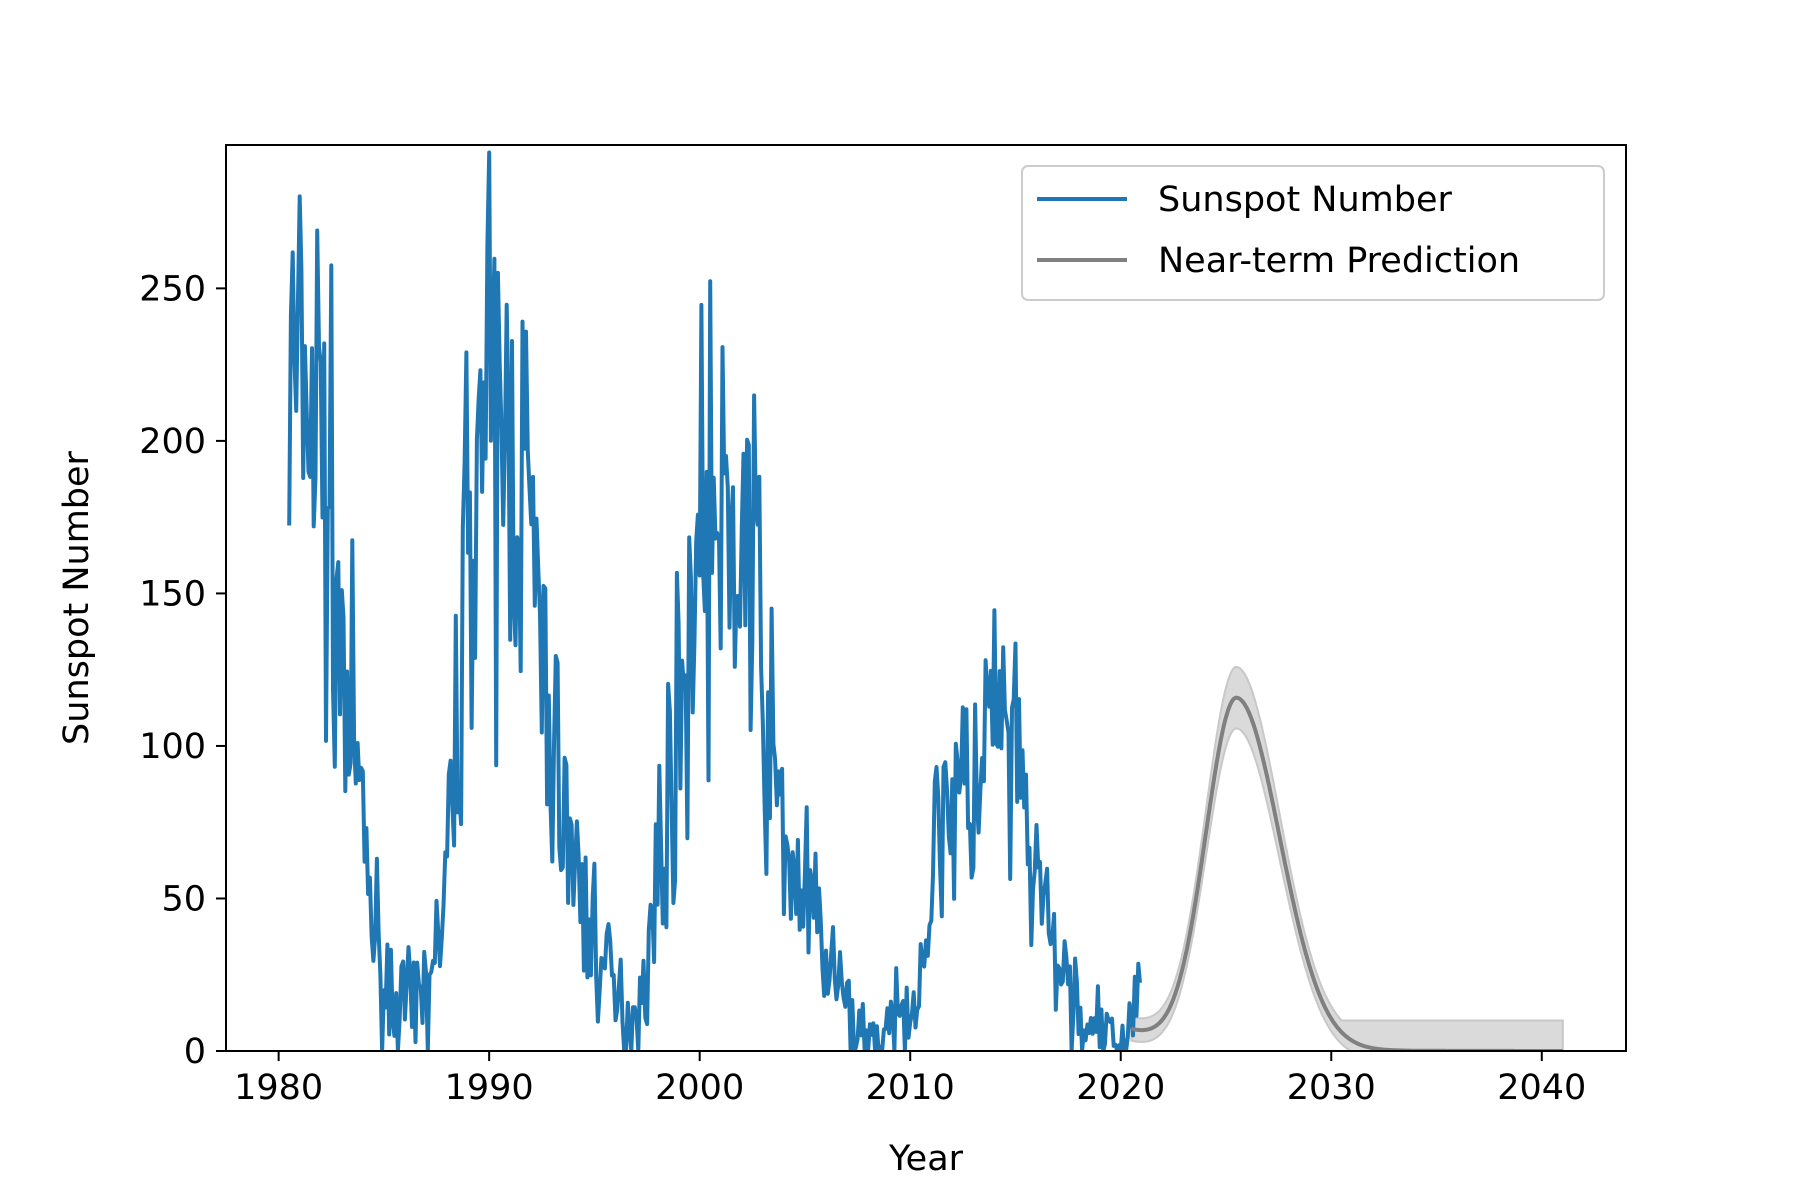 Image resolution: width=1800 pixels, height=1200 pixels. I want to click on legend-label-prediction: Near-term Prediction, so click(1339, 261).